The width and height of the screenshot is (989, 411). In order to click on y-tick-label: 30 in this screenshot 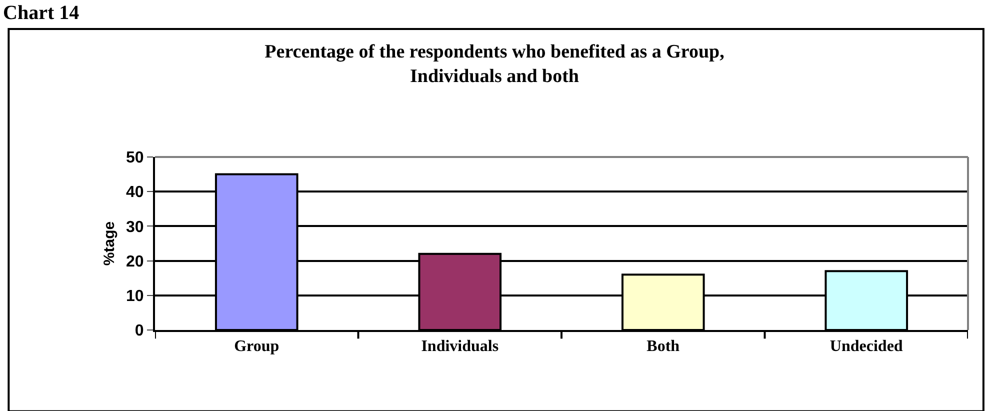, I will do `click(135, 227)`.